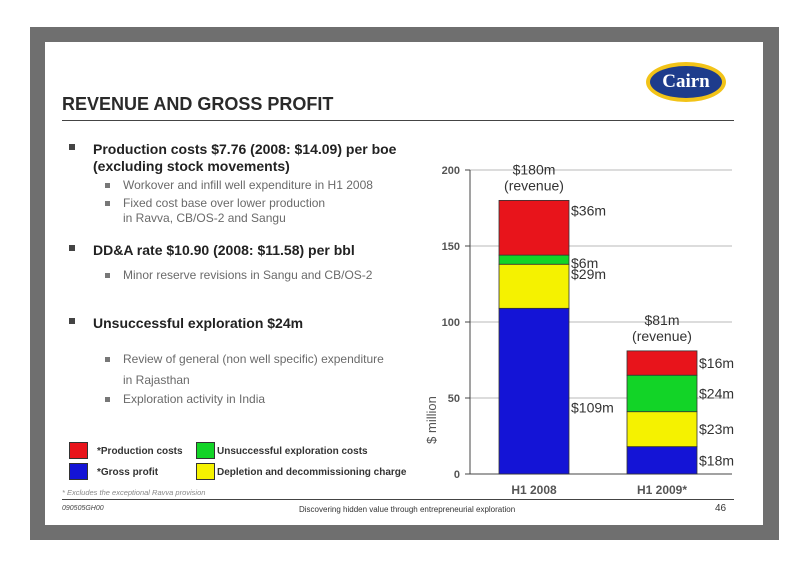 The image size is (800, 566). Describe the element at coordinates (140, 451) in the screenshot. I see `legend-label-production-costs: *Production costs` at that location.